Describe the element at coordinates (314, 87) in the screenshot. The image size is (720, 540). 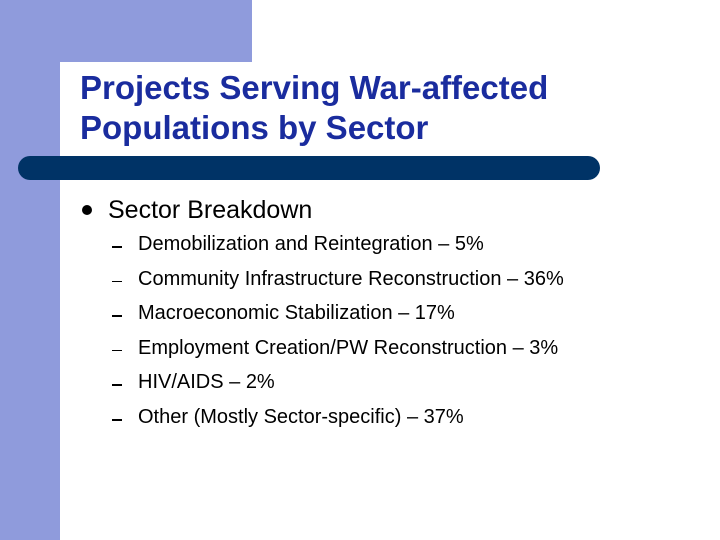
I see `slide-title-line-1: Projects Serving War-affected` at that location.